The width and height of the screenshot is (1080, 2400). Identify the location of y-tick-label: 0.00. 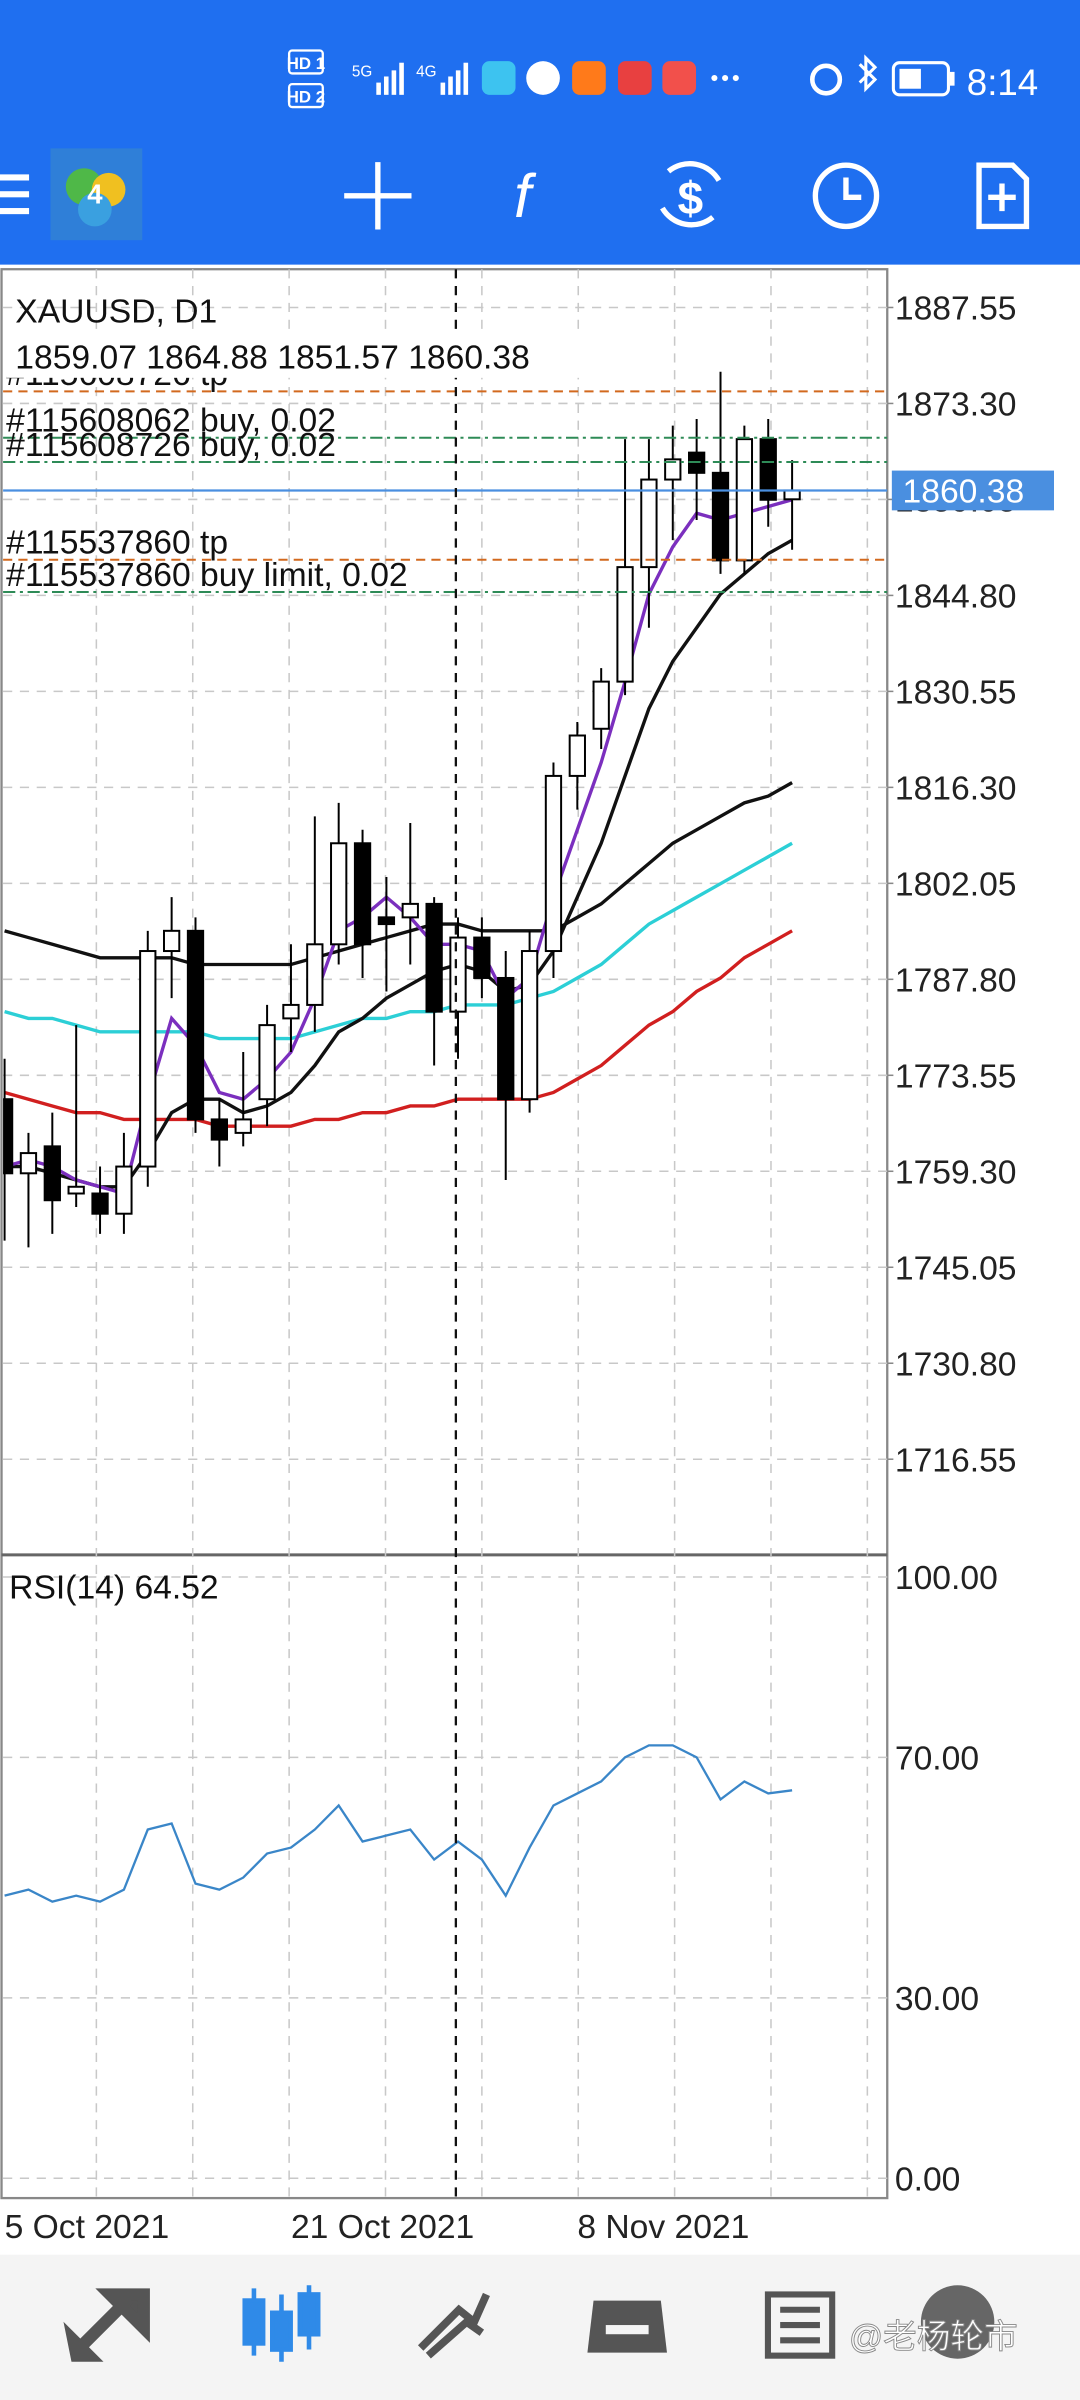
(927, 2179).